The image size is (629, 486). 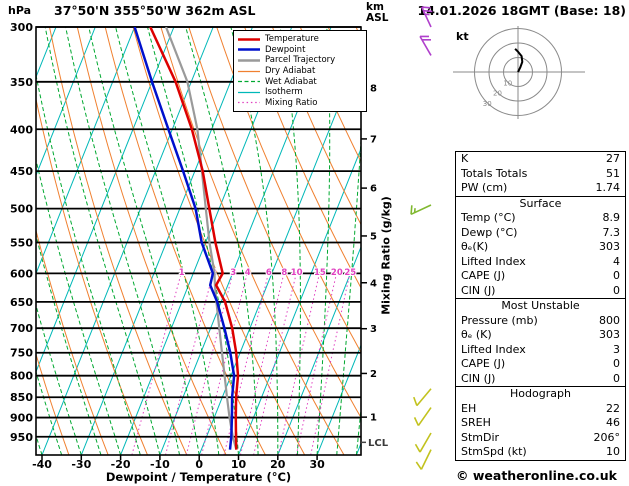 I want to click on table-row-label: StmSpd (kt), so click(x=494, y=451).